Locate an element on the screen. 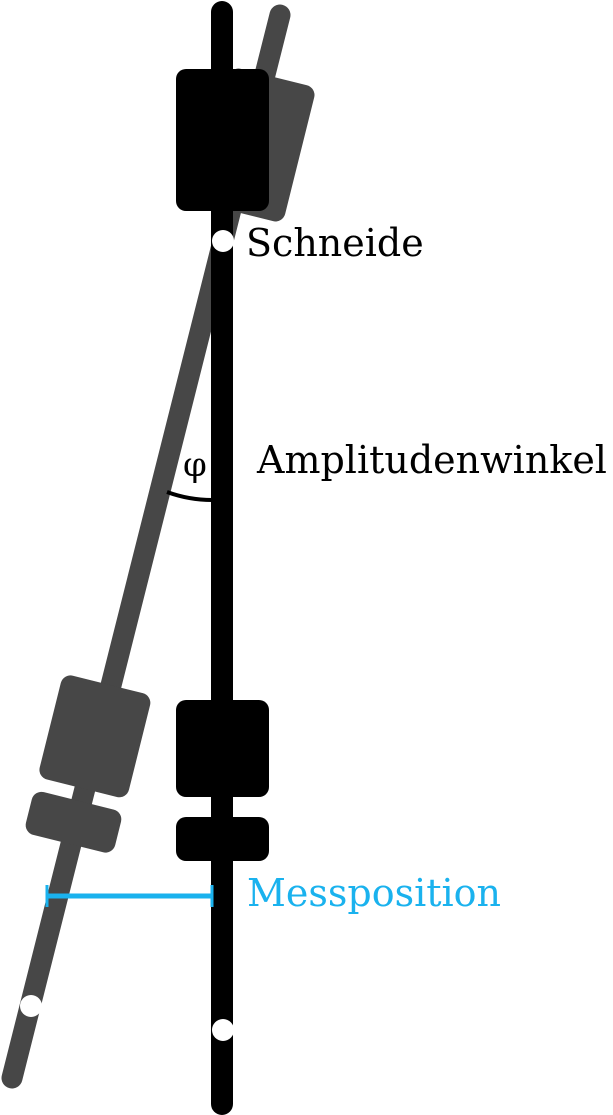 Image resolution: width=613 pixels, height=1115 pixels. amplitude-angle-arc is located at coordinates (189, 496).